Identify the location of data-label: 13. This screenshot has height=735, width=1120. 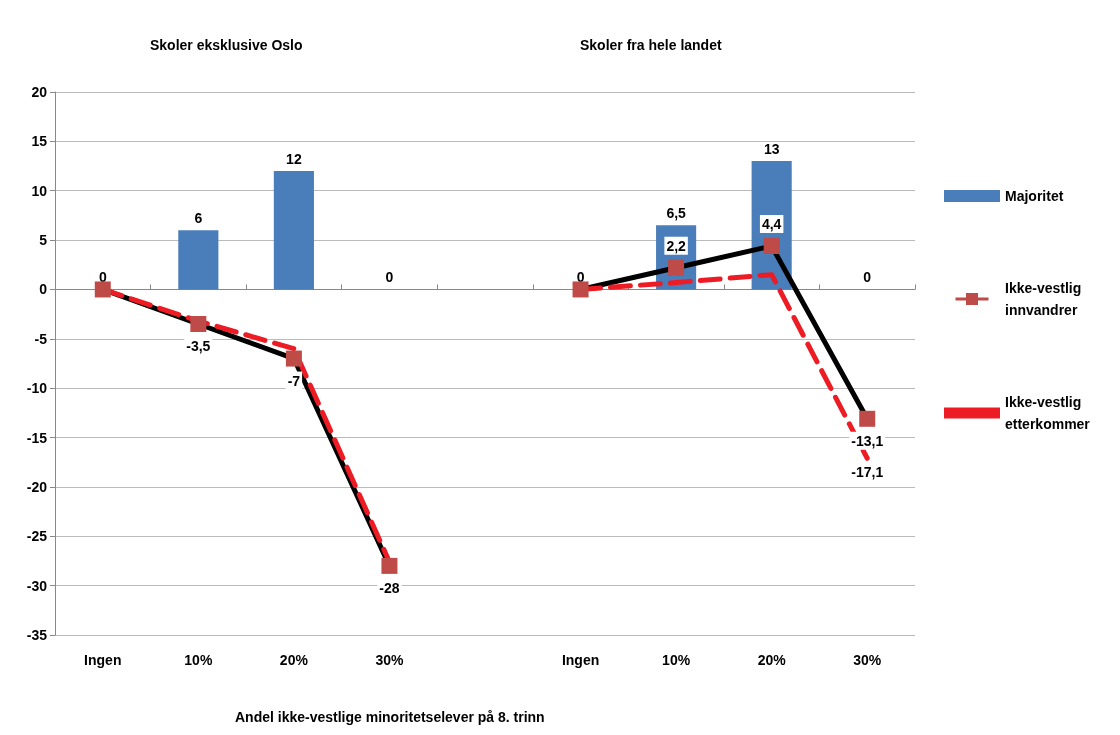
(771, 149).